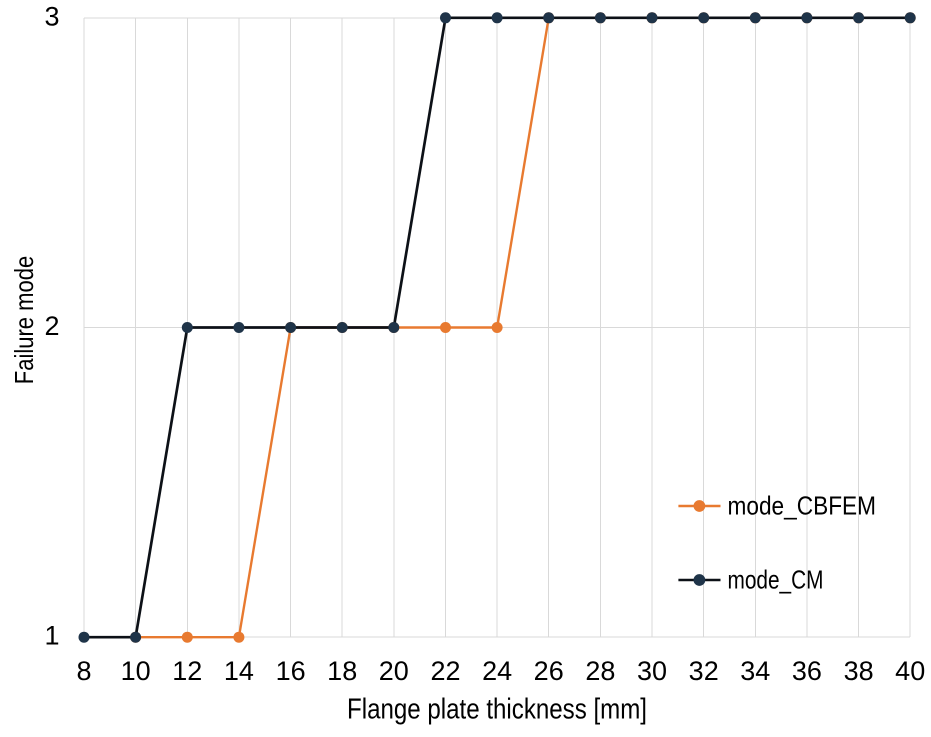 This screenshot has height=737, width=931. What do you see at coordinates (83, 671) in the screenshot?
I see `svg-text: 8` at bounding box center [83, 671].